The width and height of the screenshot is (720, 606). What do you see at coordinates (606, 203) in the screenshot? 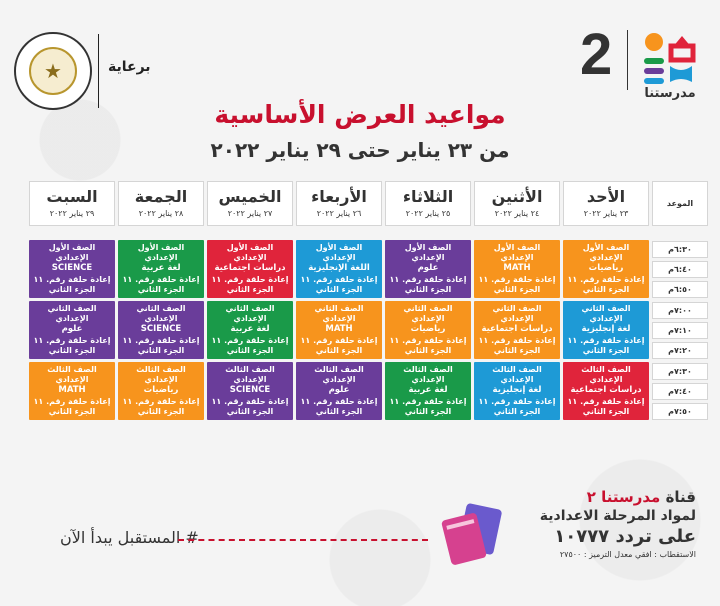
I see `day-header: الأحد ٢٣ يناير ٢٠٢٢` at bounding box center [606, 203].